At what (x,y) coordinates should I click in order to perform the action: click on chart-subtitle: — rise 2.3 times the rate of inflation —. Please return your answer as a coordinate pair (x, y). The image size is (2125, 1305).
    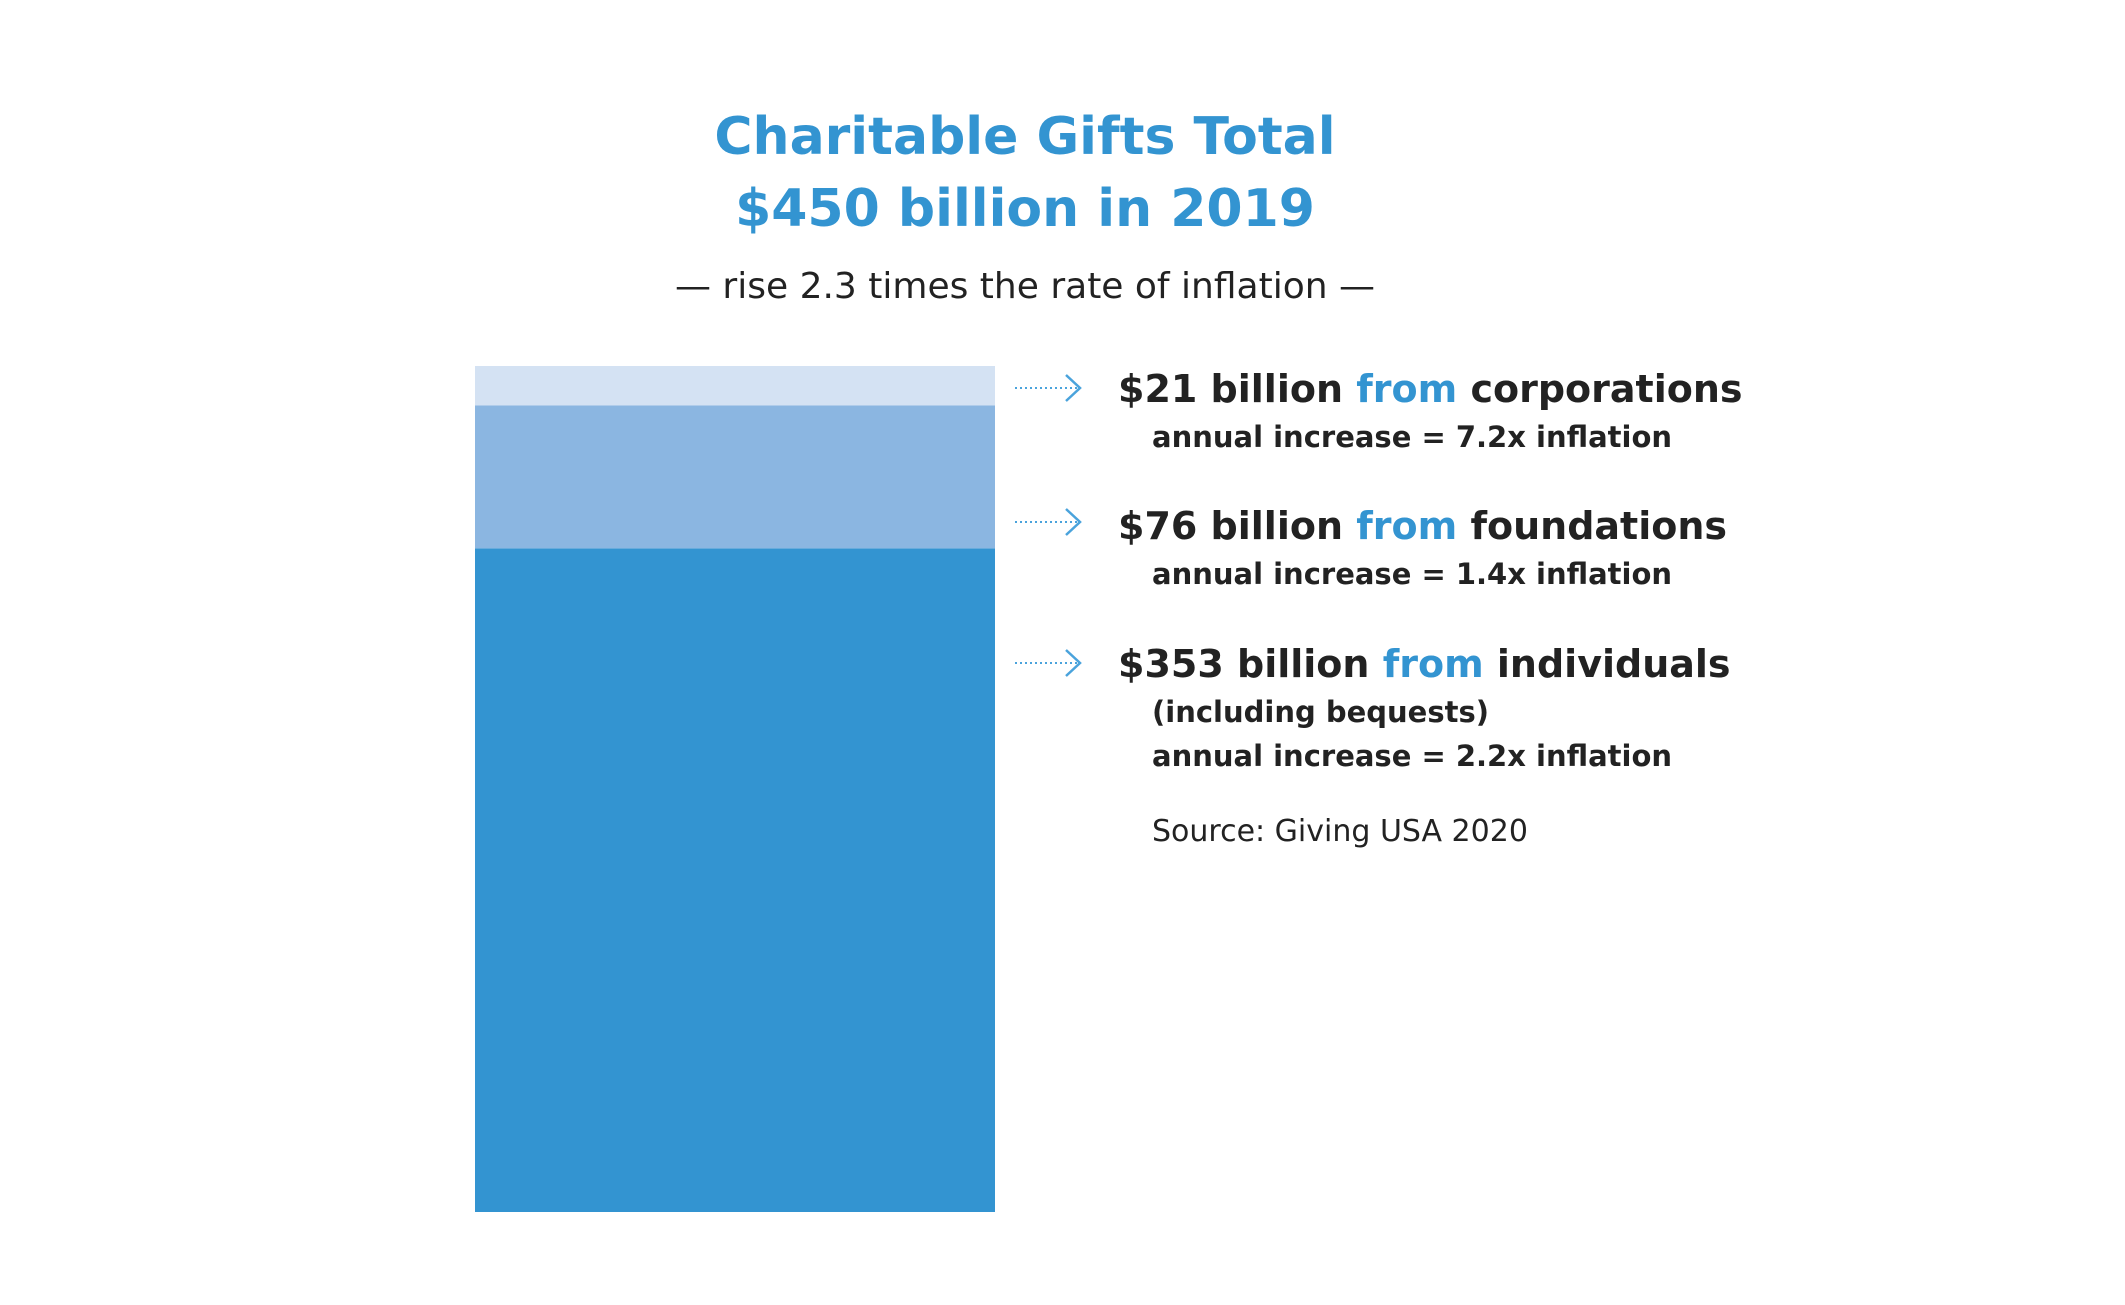
    Looking at the image, I should click on (1024, 286).